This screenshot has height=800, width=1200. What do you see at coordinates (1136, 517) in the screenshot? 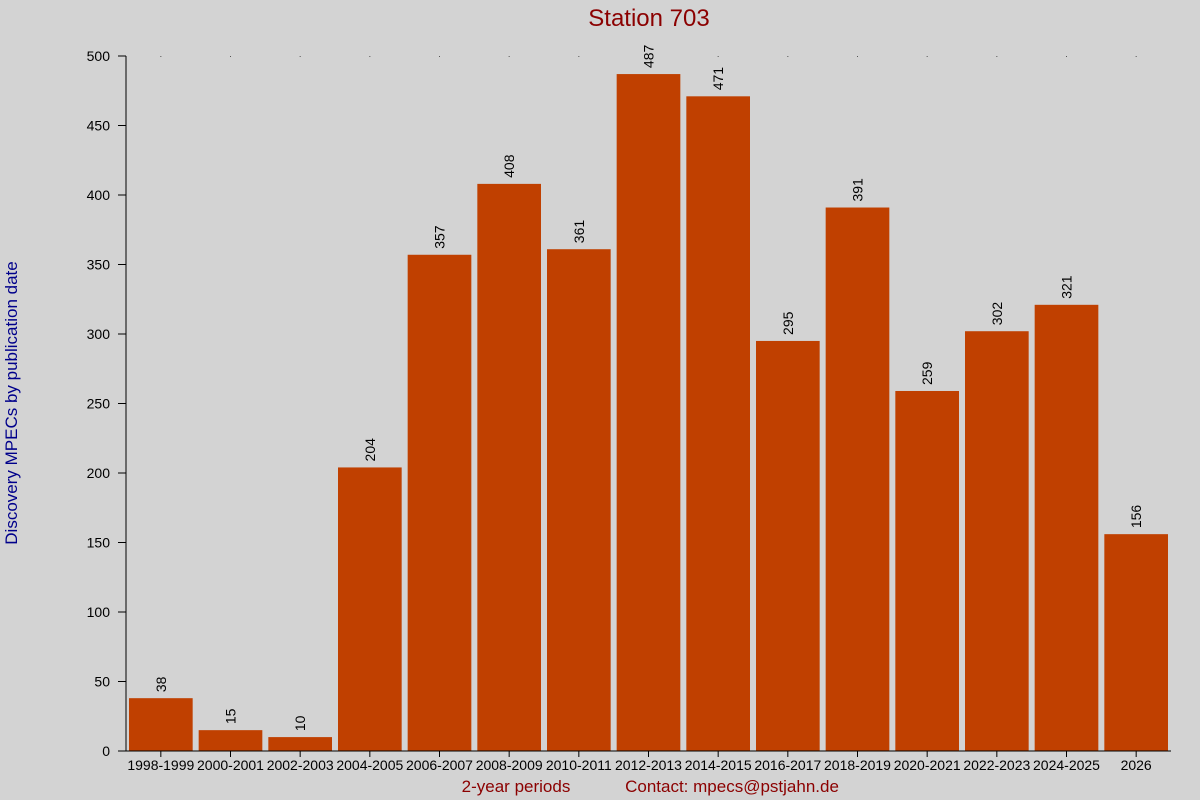
I see `bar-value-label: 156` at bounding box center [1136, 517].